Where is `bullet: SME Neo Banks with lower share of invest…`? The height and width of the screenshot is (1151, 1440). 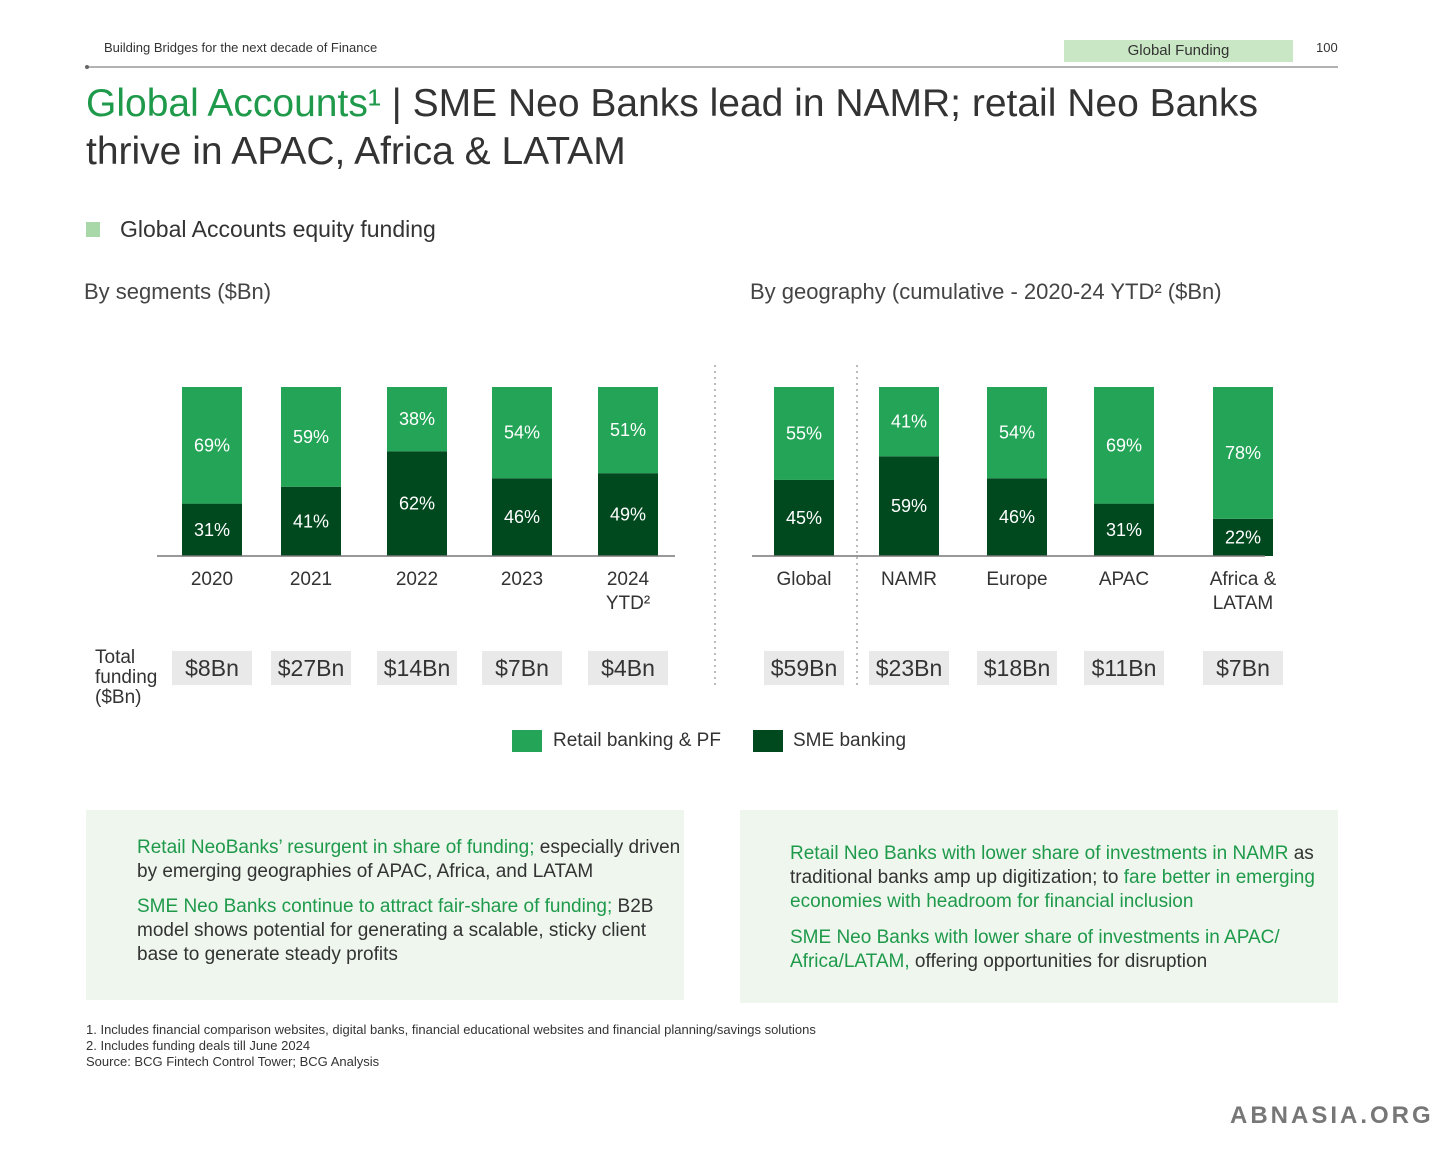 bullet: SME Neo Banks with lower share of invest… is located at coordinates (1057, 950).